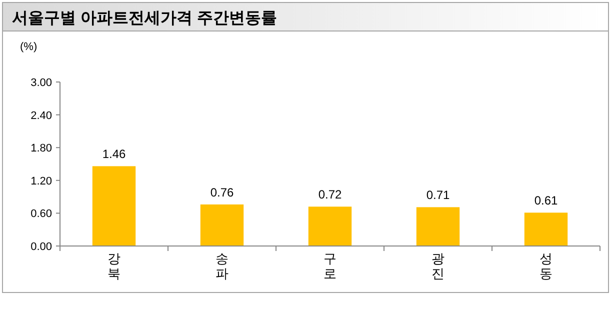 The image size is (611, 323). I want to click on x-tick-label: 광진, so click(438, 266).